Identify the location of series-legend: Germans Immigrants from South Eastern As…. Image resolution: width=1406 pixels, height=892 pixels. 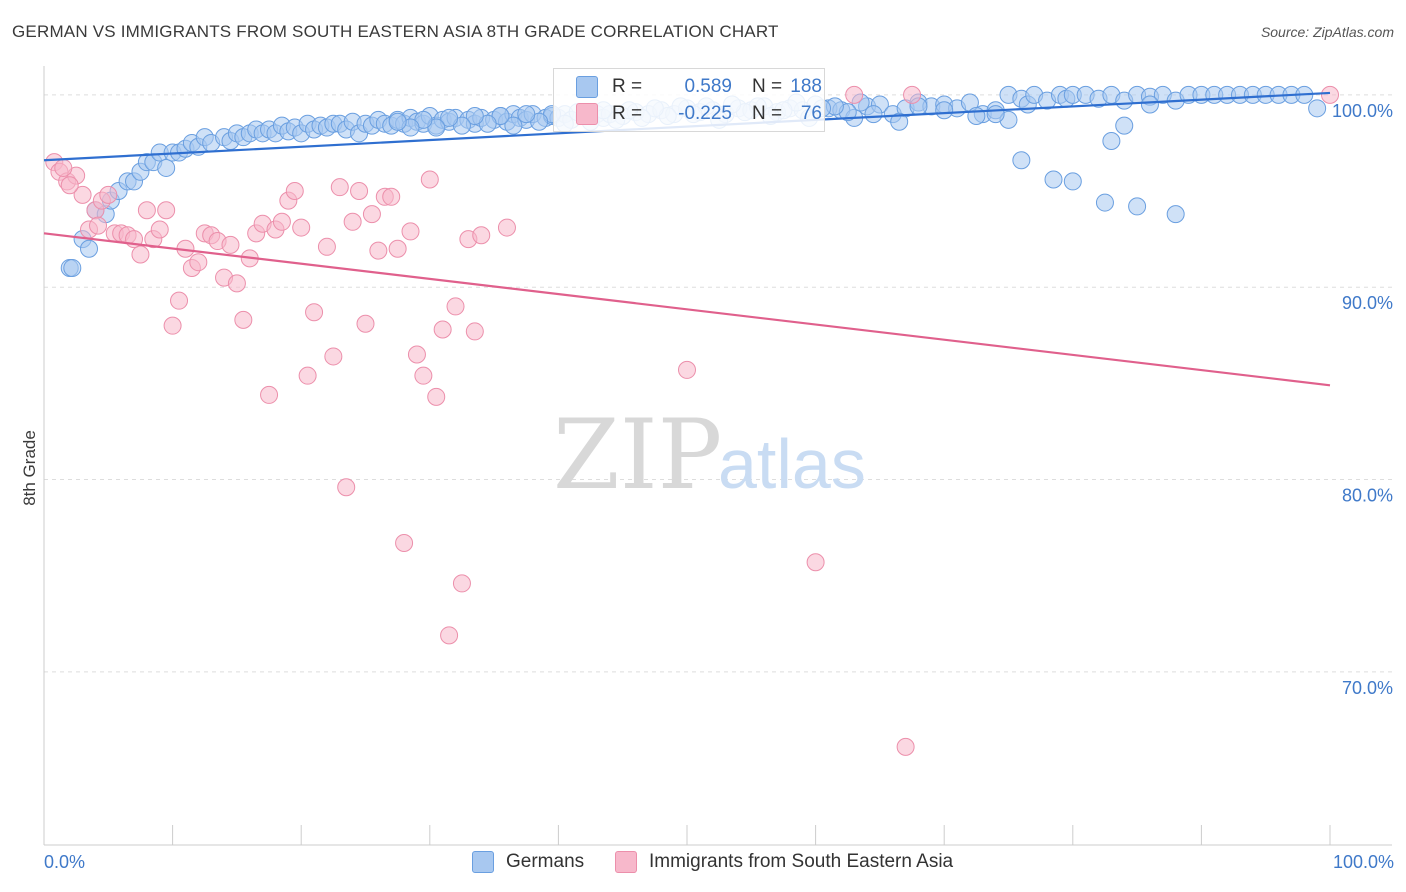
(703, 864).